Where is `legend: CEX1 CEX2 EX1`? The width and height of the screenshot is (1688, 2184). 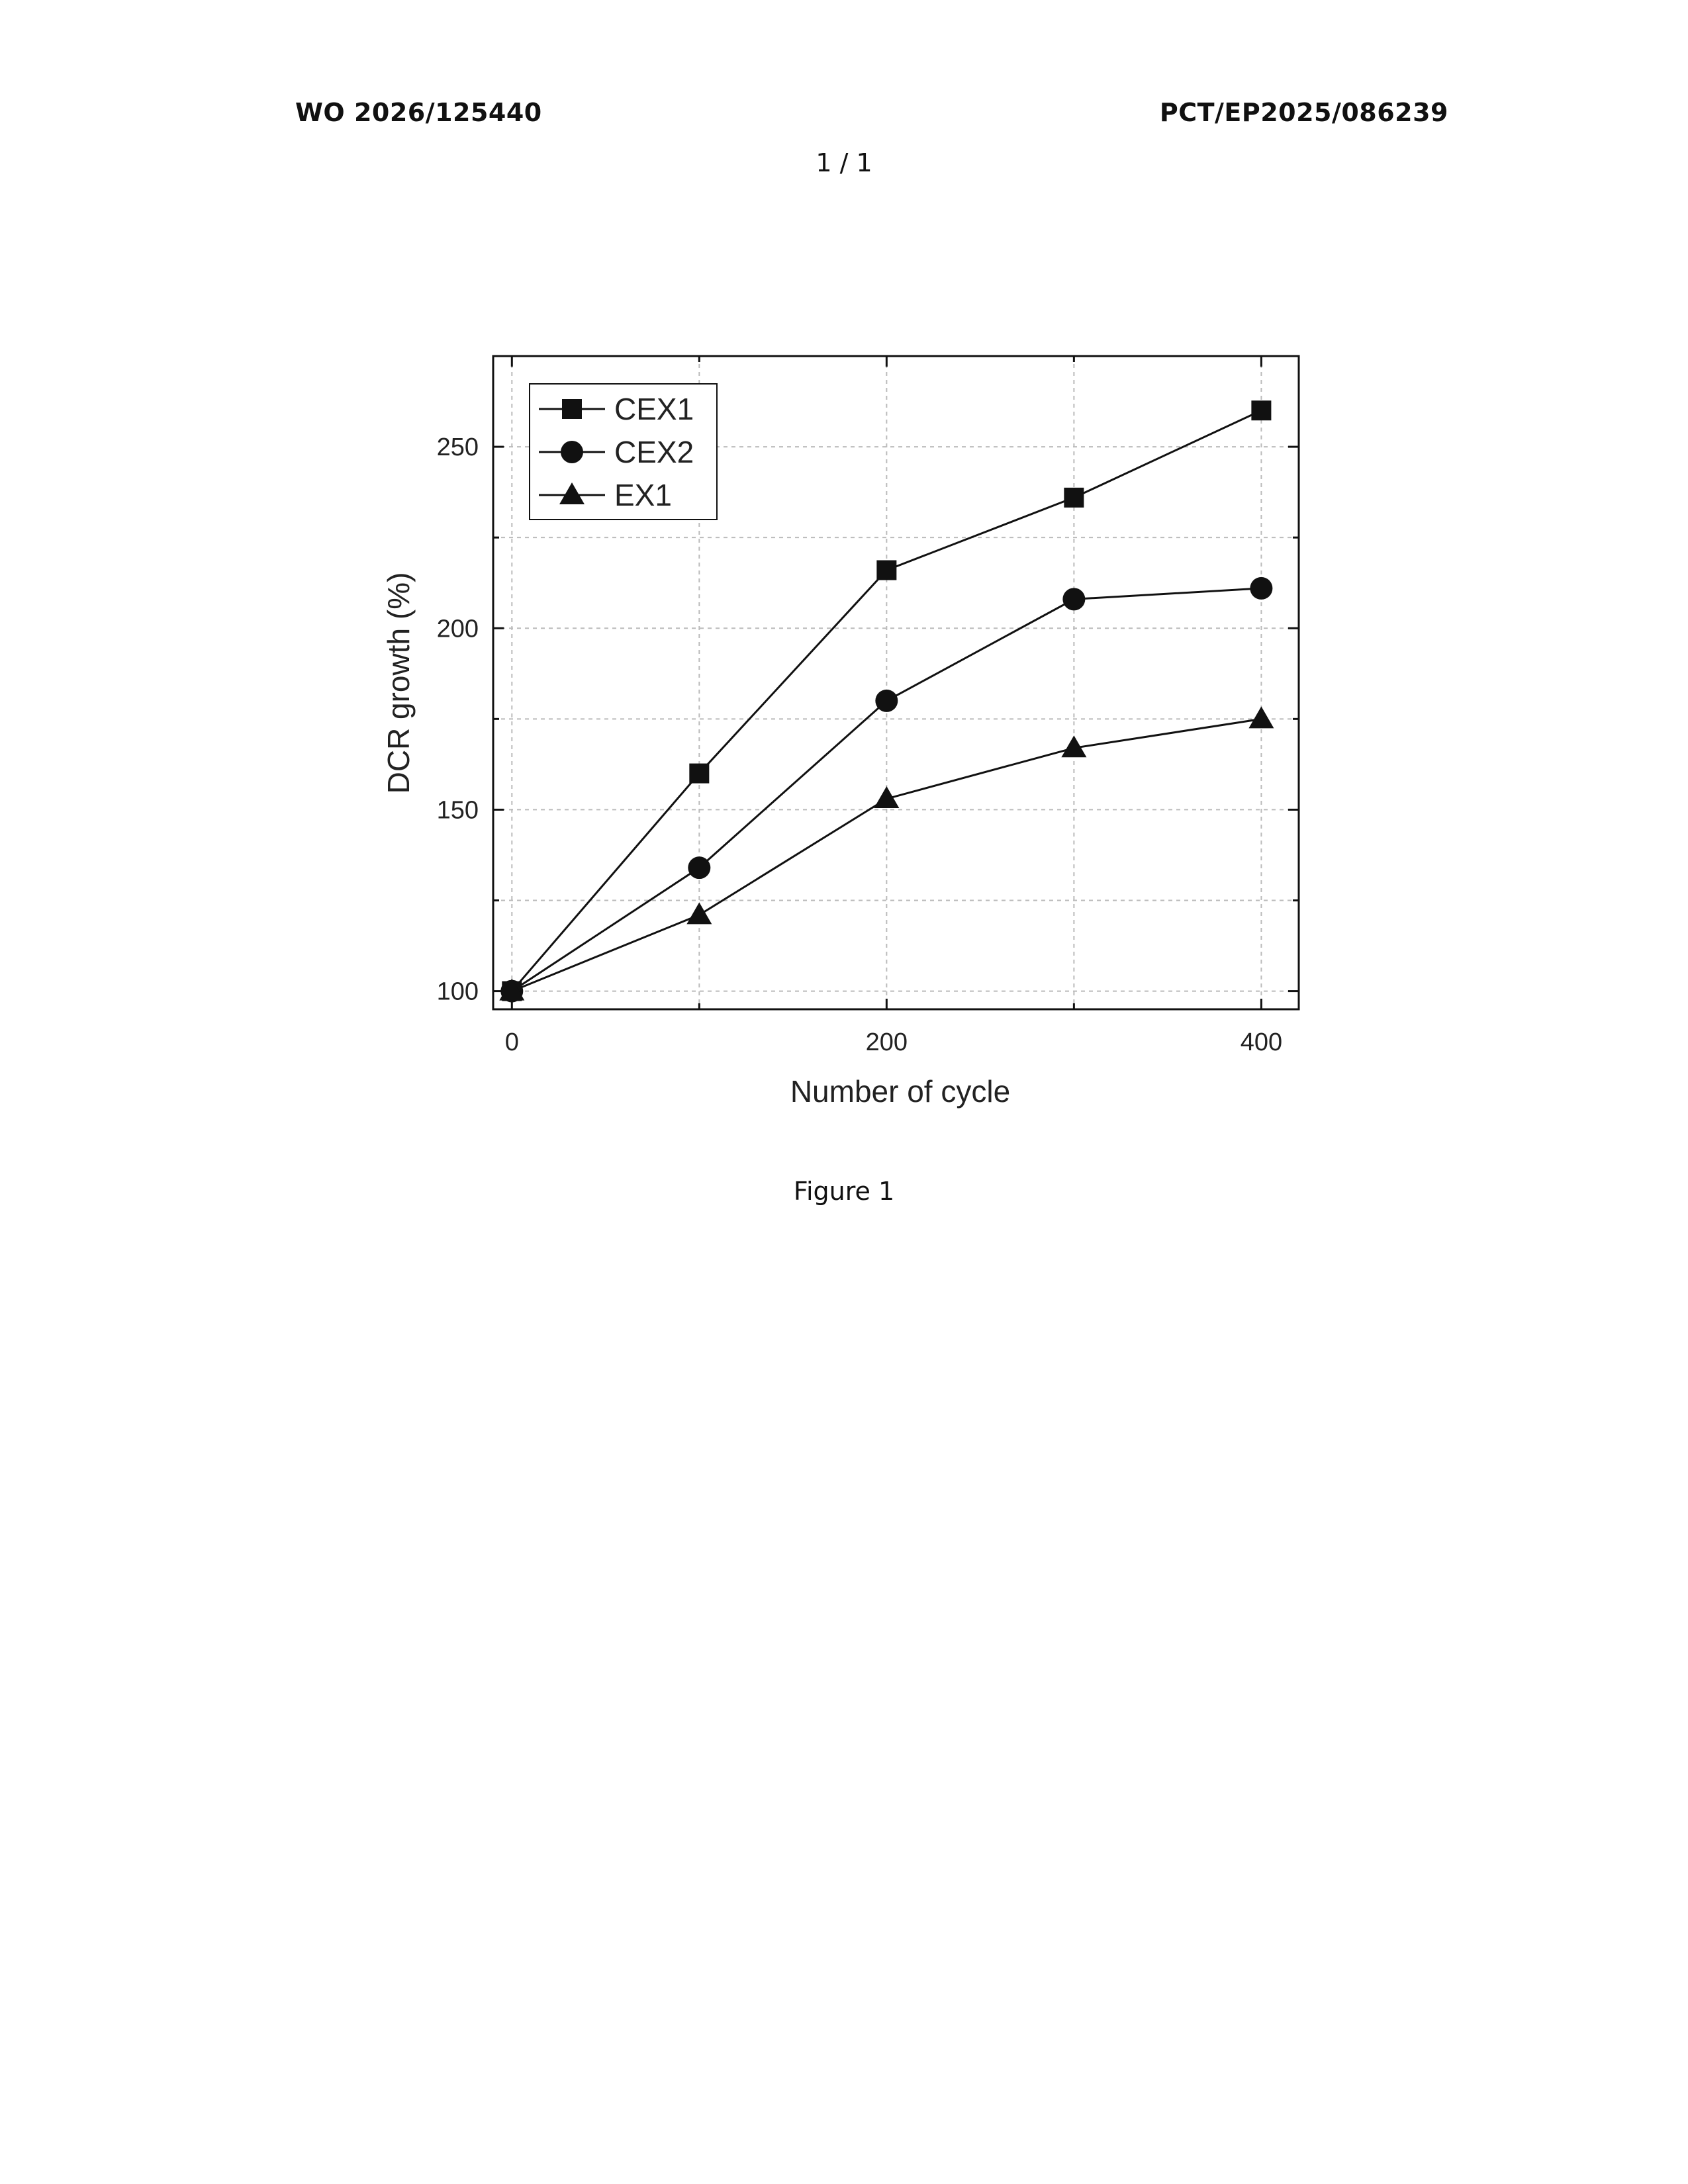 legend: CEX1 CEX2 EX1 is located at coordinates (623, 451).